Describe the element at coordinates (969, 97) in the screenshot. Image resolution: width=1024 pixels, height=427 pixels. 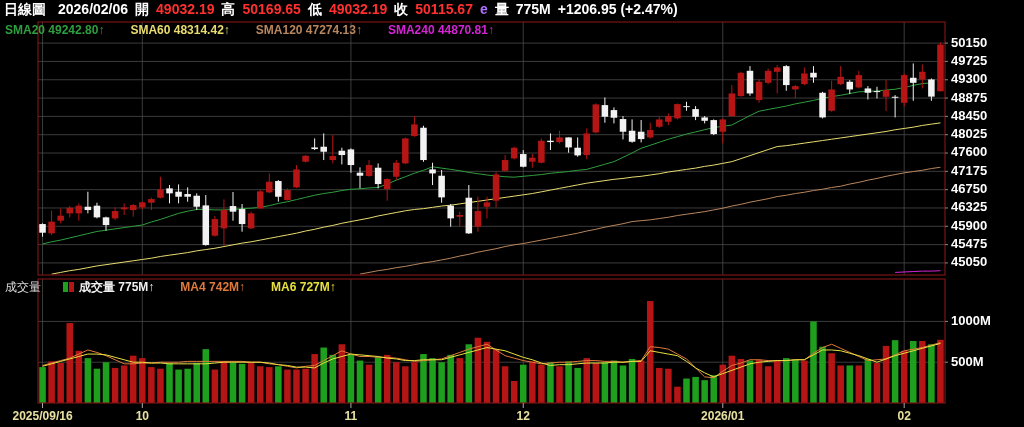
I see `y-tick-label: 48875` at that location.